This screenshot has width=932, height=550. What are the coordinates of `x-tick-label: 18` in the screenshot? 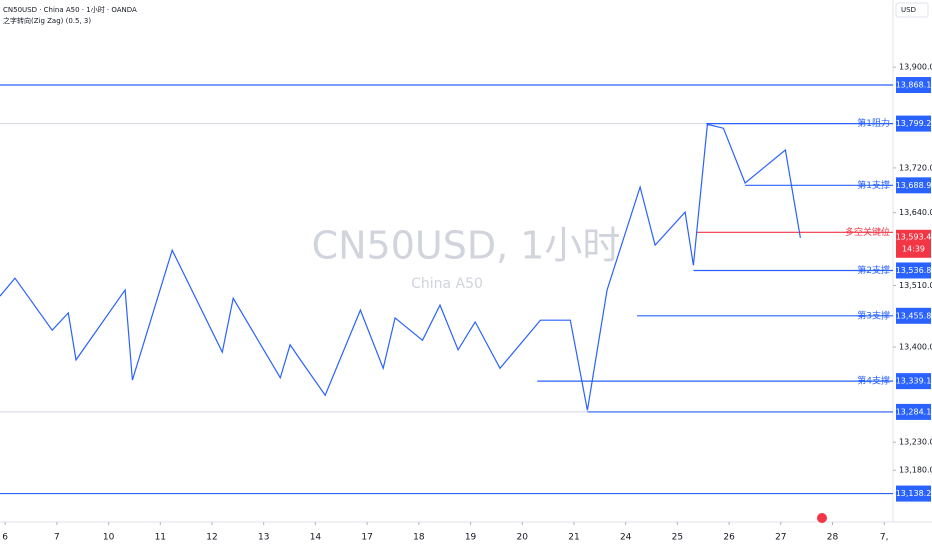 It's located at (419, 538).